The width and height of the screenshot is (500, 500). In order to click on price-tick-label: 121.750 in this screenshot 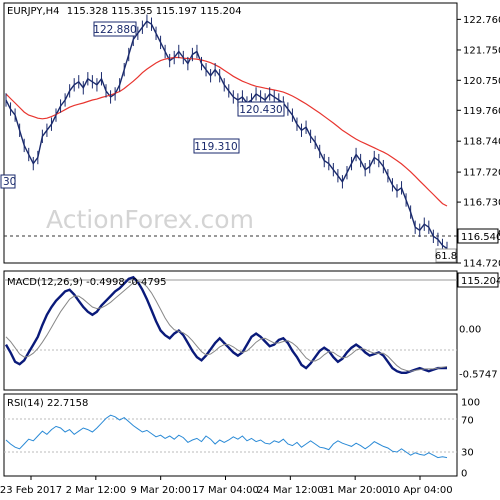, I will do `click(481, 50)`.